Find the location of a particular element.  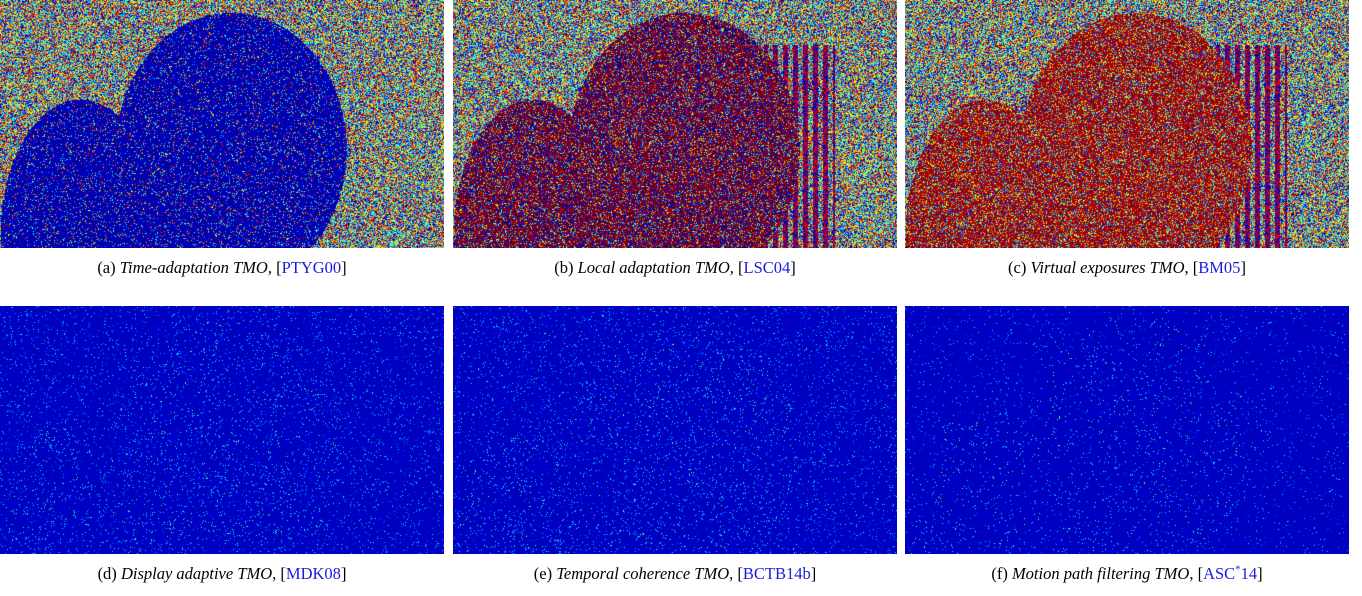

caption-c: (c) Virtual exposures TMO, [BM05] is located at coordinates (1127, 267).